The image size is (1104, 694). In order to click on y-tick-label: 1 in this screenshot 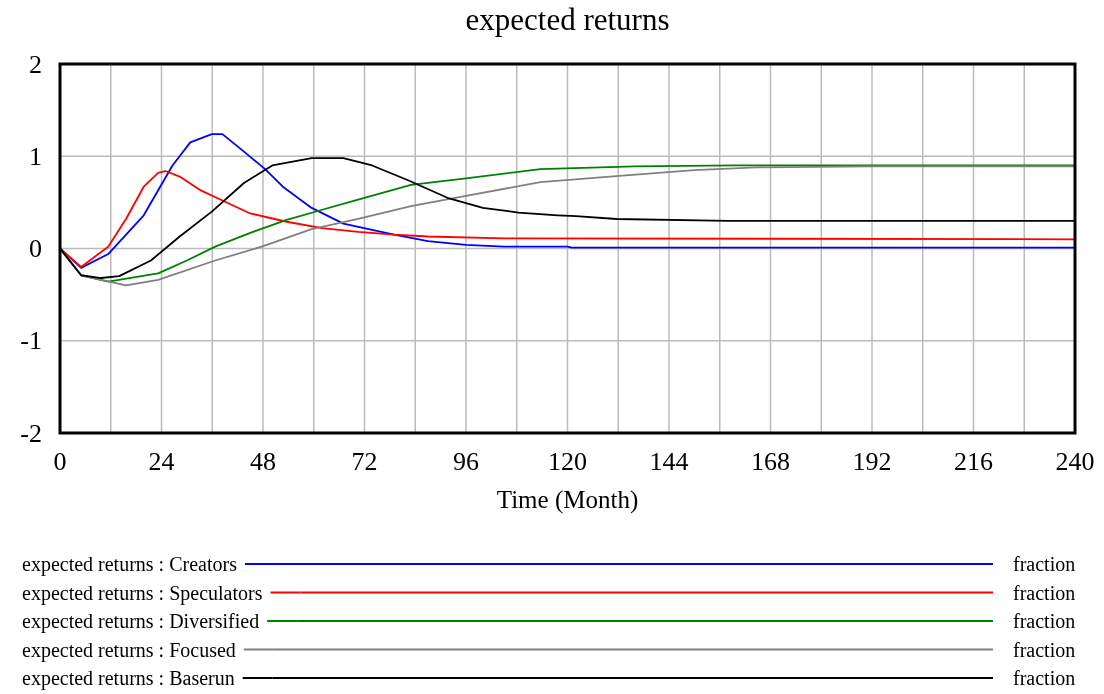, I will do `click(35, 156)`.